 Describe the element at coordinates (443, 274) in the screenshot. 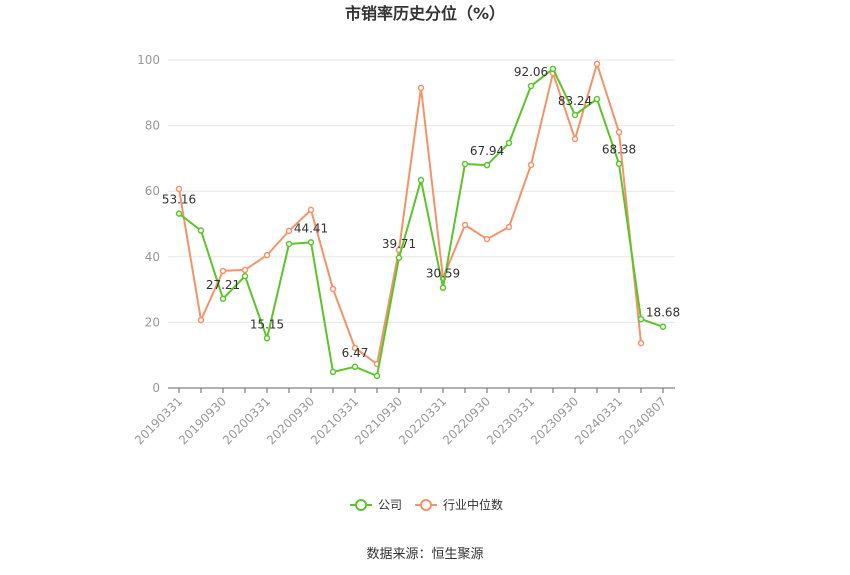

I see `data-label: 30.59` at that location.